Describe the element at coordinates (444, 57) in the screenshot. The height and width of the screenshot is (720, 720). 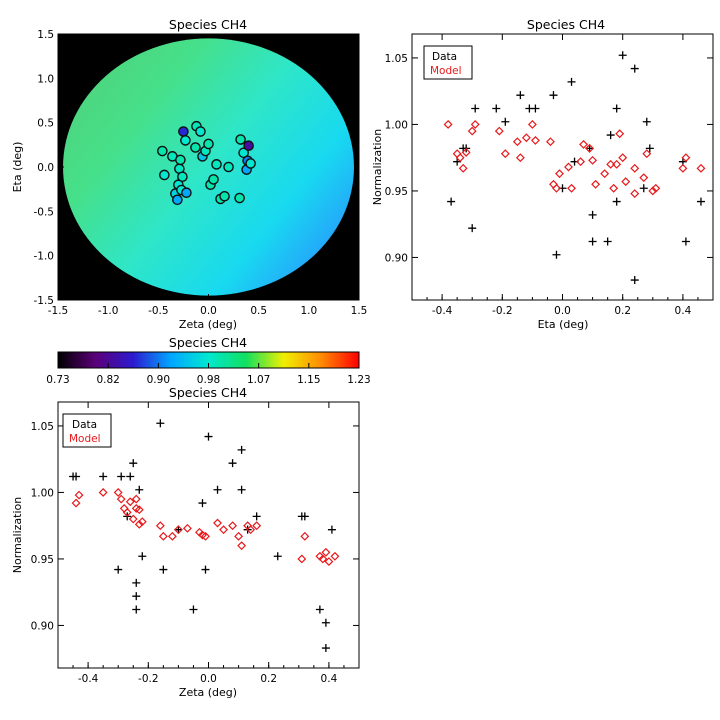
I see `eta-legend-data: Data` at that location.